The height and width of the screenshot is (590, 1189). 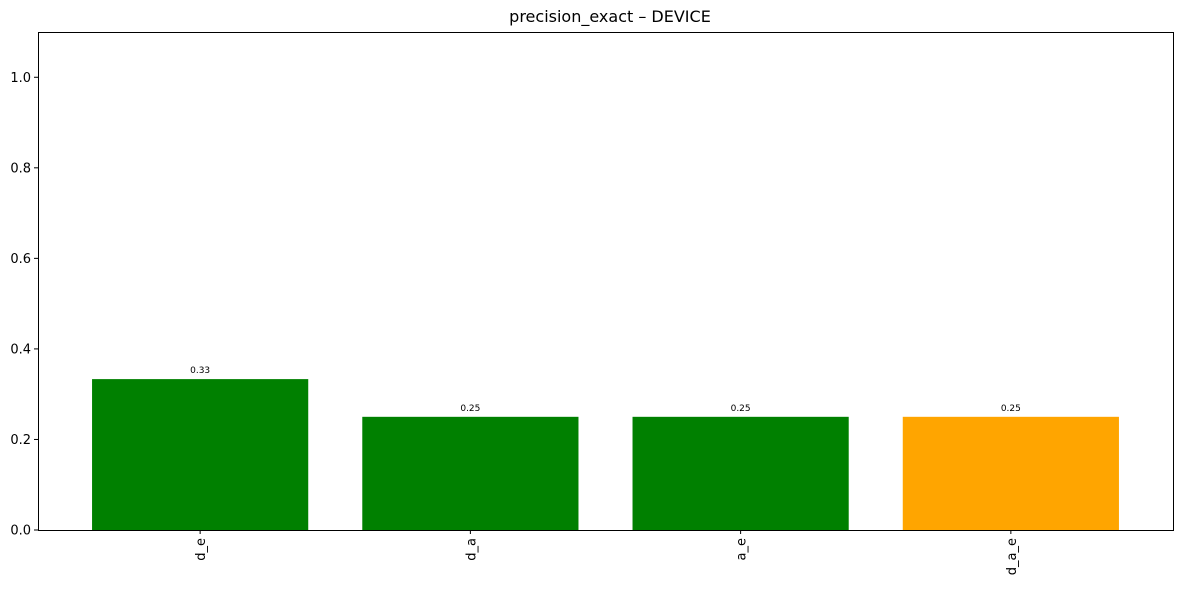 What do you see at coordinates (1012, 556) in the screenshot?
I see `x-tick-label-d_a_e: d_a_e` at bounding box center [1012, 556].